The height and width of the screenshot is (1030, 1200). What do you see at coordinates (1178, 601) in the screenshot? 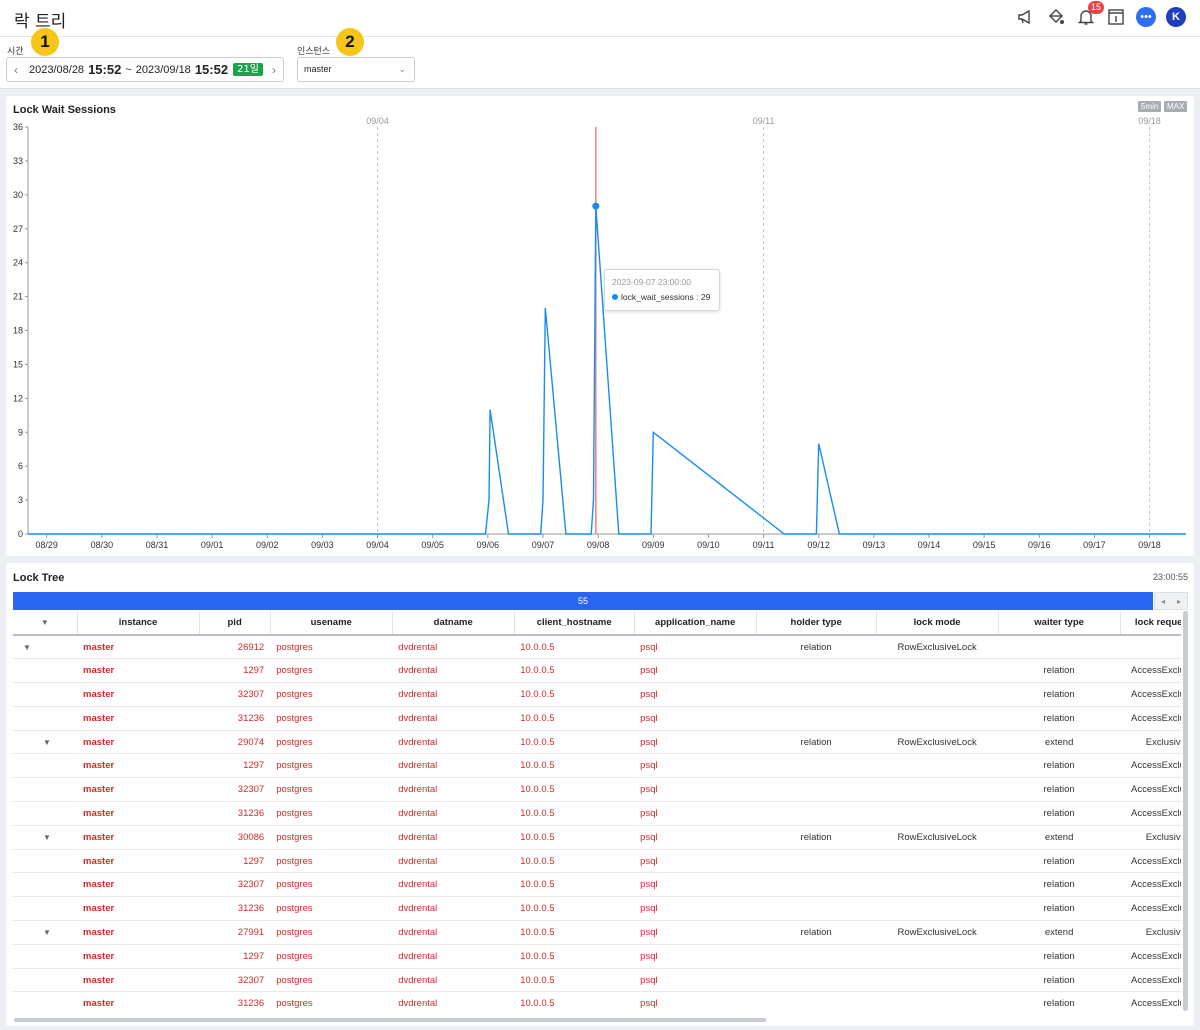
I see `scroll-right-icon: ▸` at bounding box center [1178, 601].